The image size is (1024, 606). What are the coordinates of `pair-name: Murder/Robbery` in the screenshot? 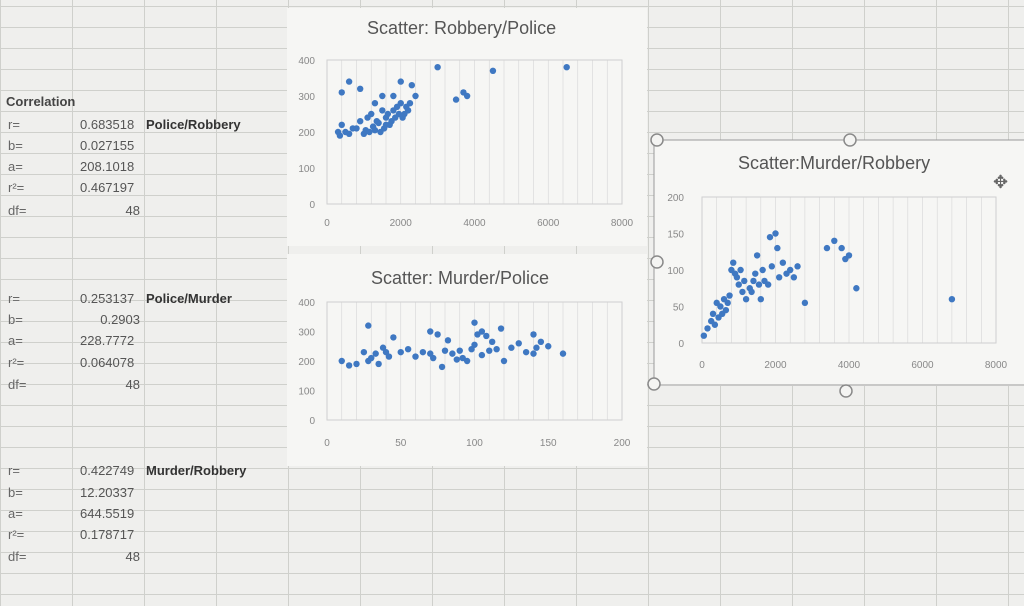 It's located at (196, 470).